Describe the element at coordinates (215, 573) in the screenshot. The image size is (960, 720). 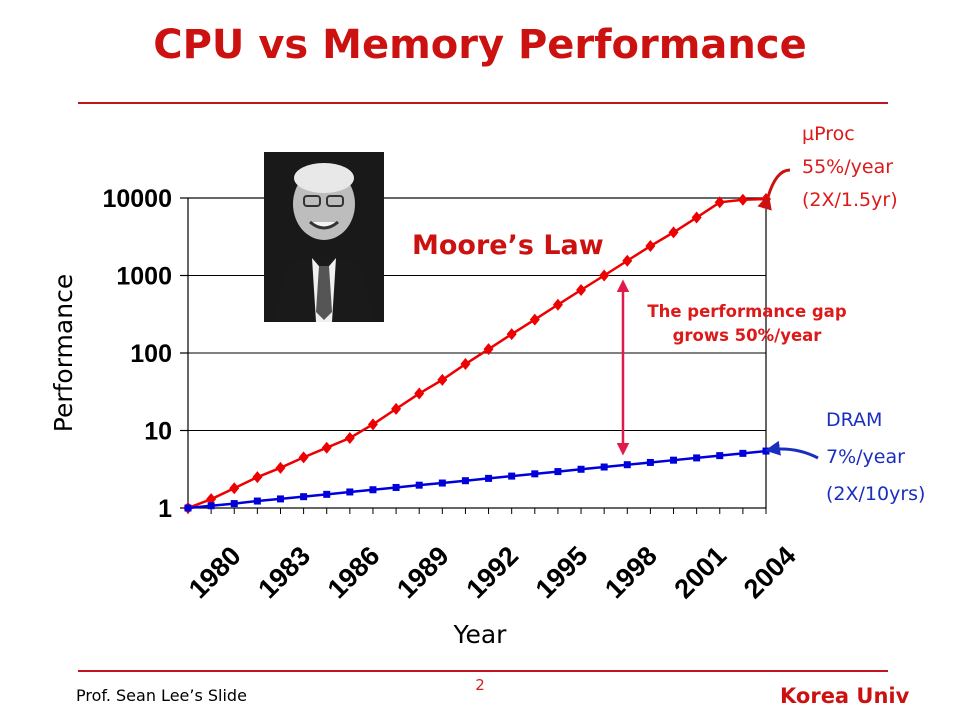
I see `x-tick-label: 1980` at that location.